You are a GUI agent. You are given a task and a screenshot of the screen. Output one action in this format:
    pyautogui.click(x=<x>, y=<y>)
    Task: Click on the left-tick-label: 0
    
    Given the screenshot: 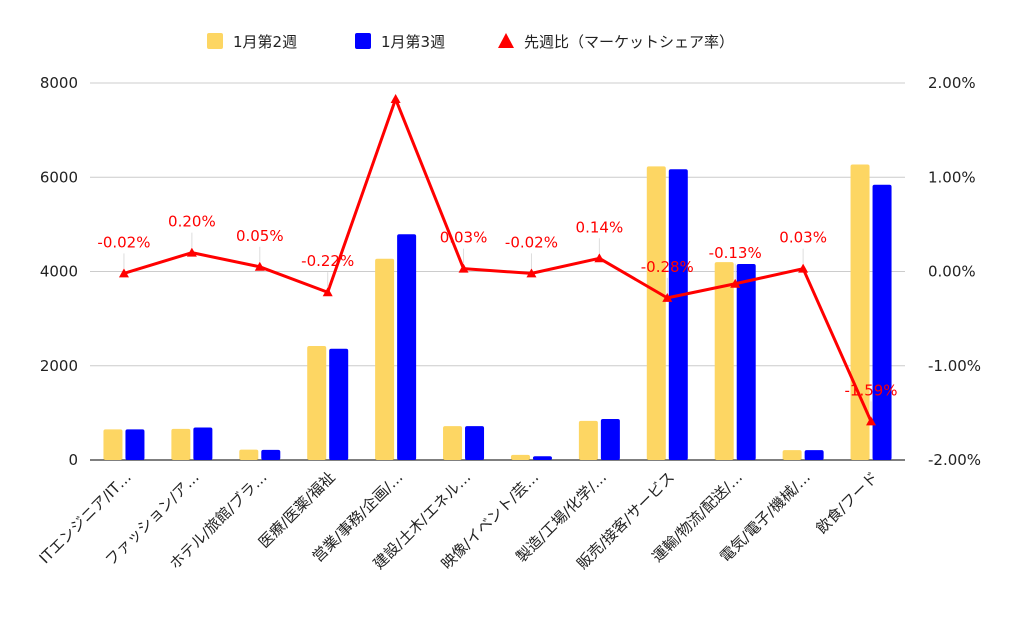 What is the action you would take?
    pyautogui.click(x=73, y=460)
    